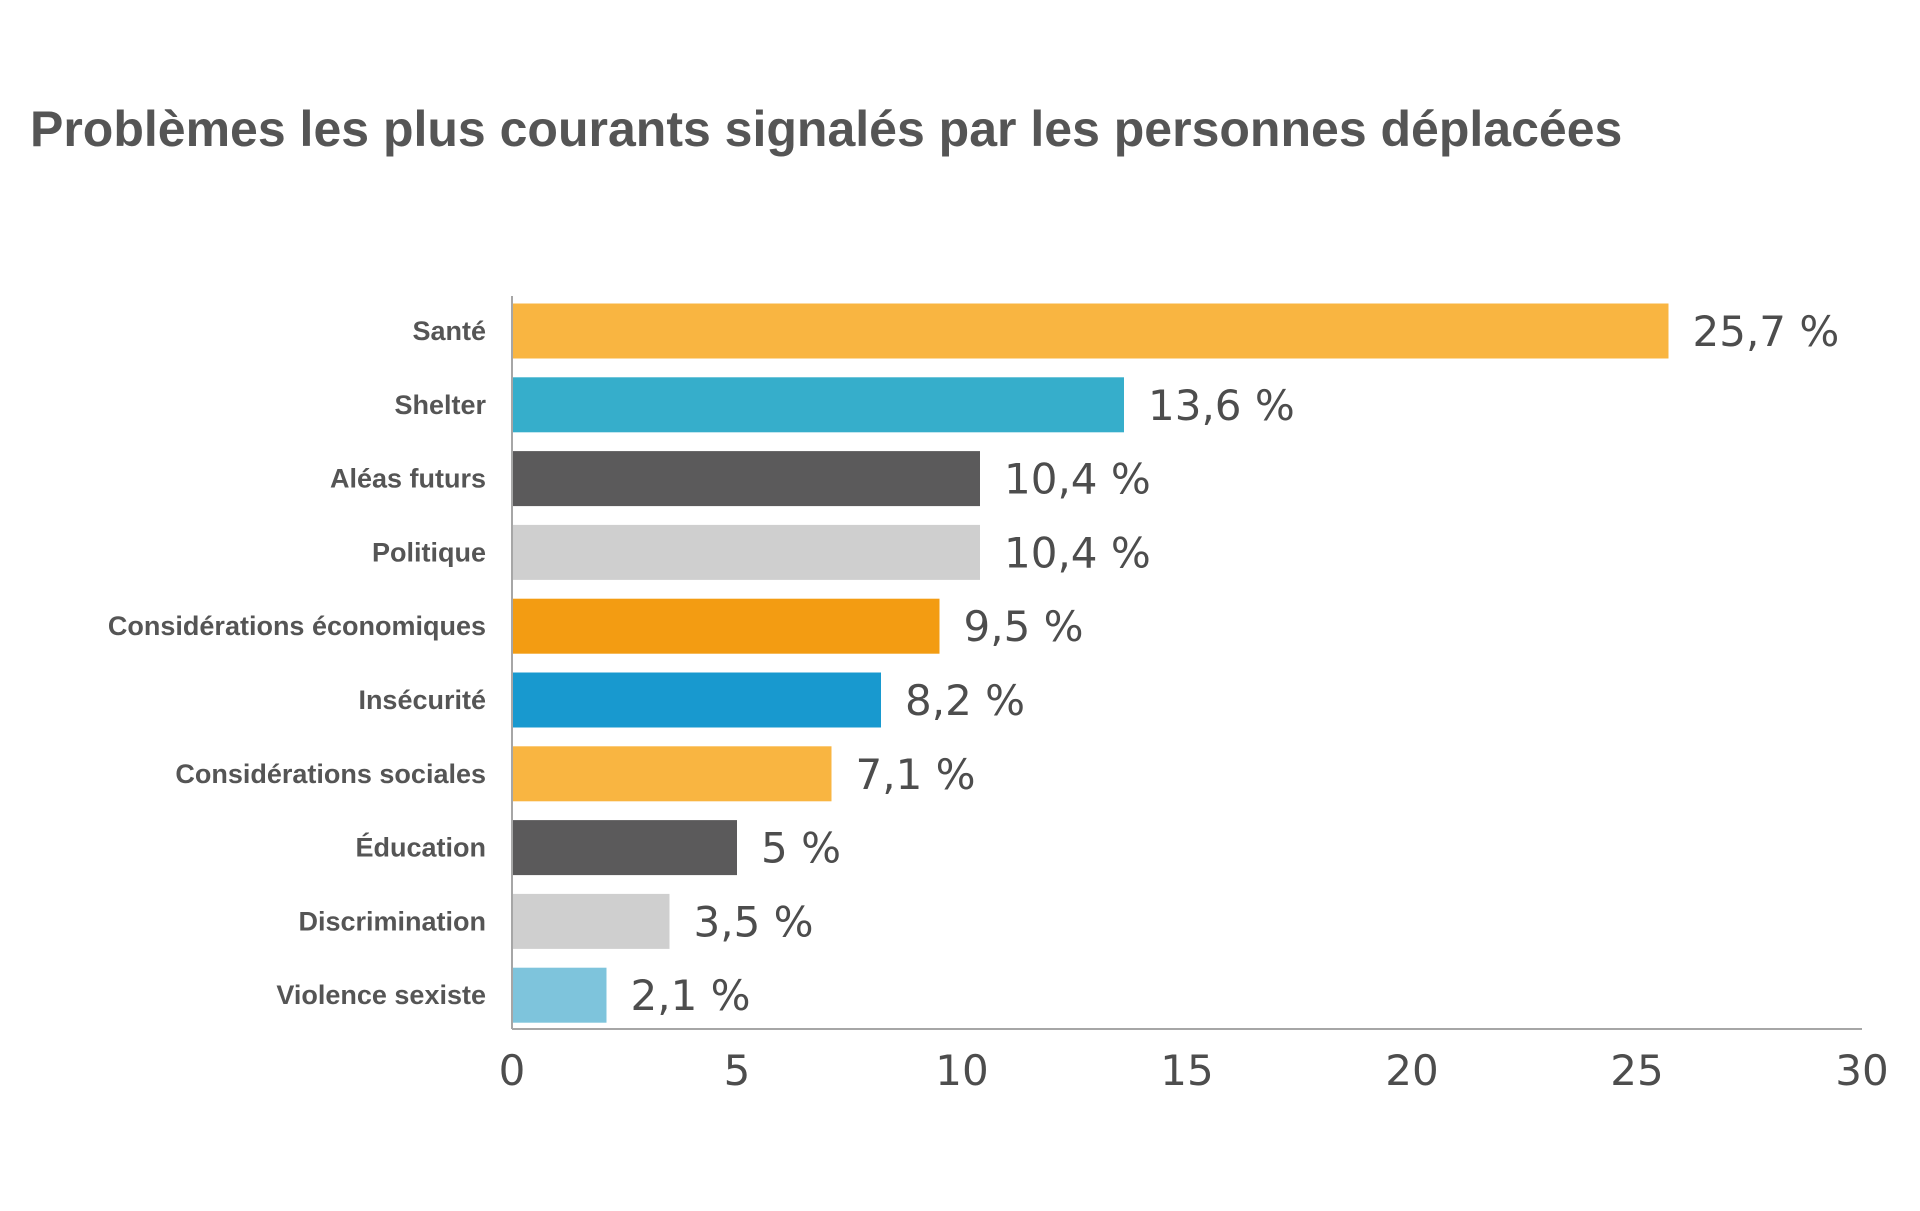 Image resolution: width=1920 pixels, height=1211 pixels. I want to click on x-tick-label: 25, so click(1636, 1070).